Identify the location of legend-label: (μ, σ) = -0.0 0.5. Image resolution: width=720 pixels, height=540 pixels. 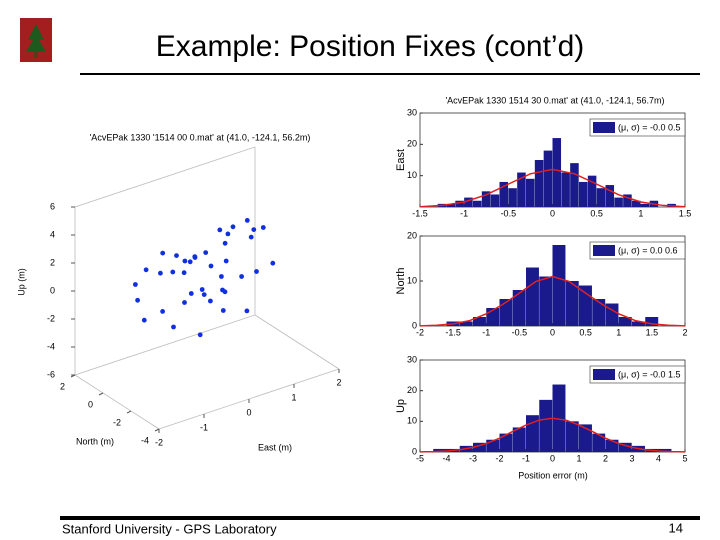
(649, 127).